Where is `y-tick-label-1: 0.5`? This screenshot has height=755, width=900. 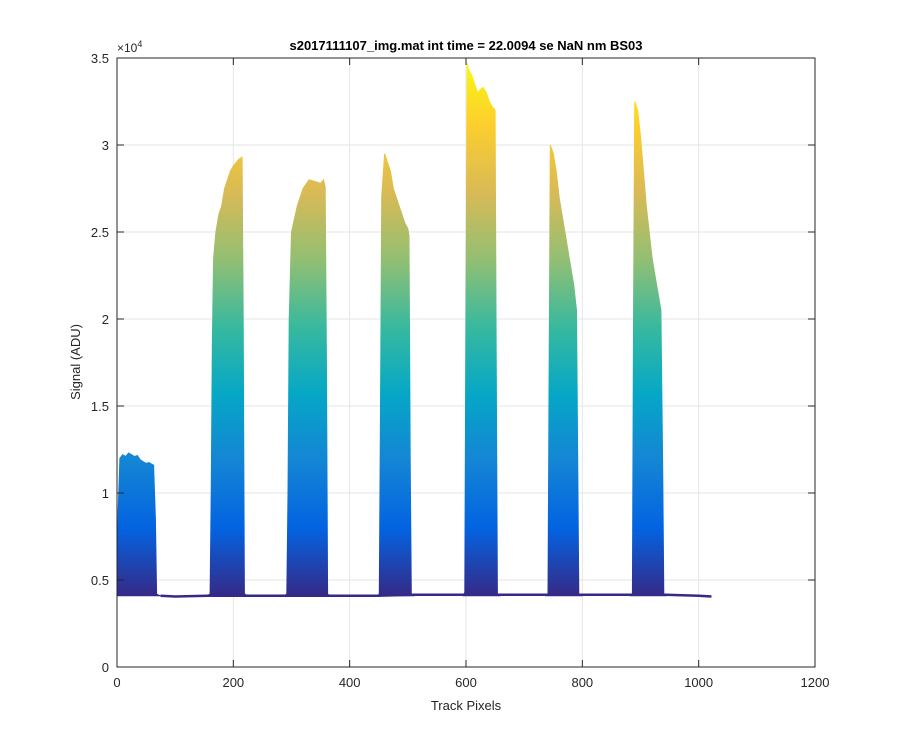 y-tick-label-1: 0.5 is located at coordinates (100, 580).